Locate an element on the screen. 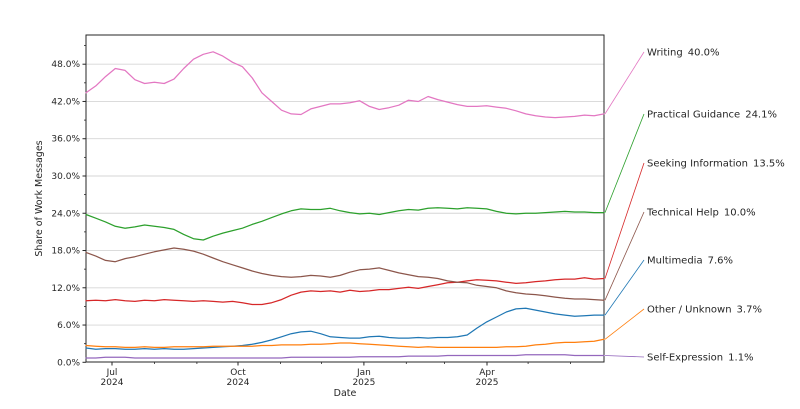 The height and width of the screenshot is (409, 800). y-tick-label: 6.0% is located at coordinates (68, 326).